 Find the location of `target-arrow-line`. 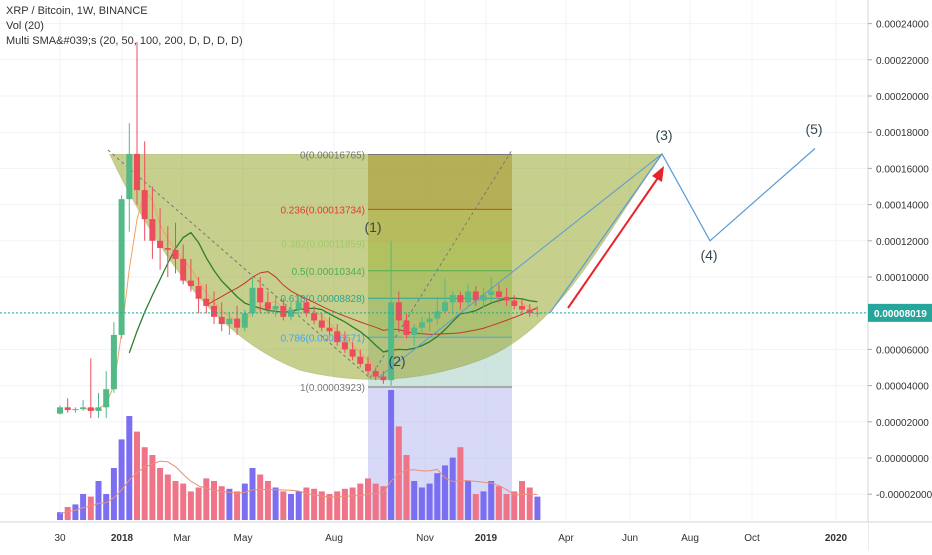

target-arrow-line is located at coordinates (615, 240).